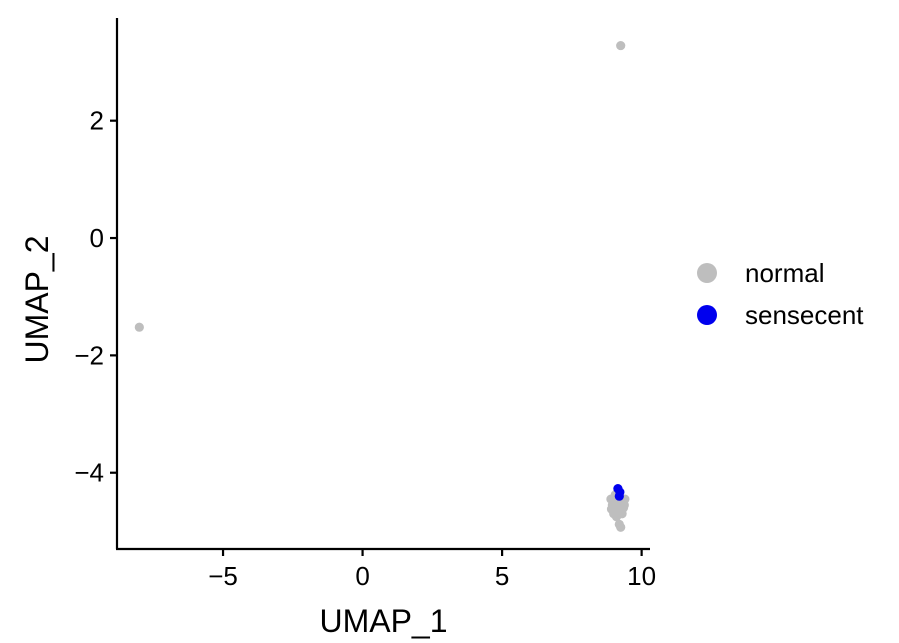 This screenshot has height=643, width=899. What do you see at coordinates (707, 273) in the screenshot?
I see `legend-marker-normal` at bounding box center [707, 273].